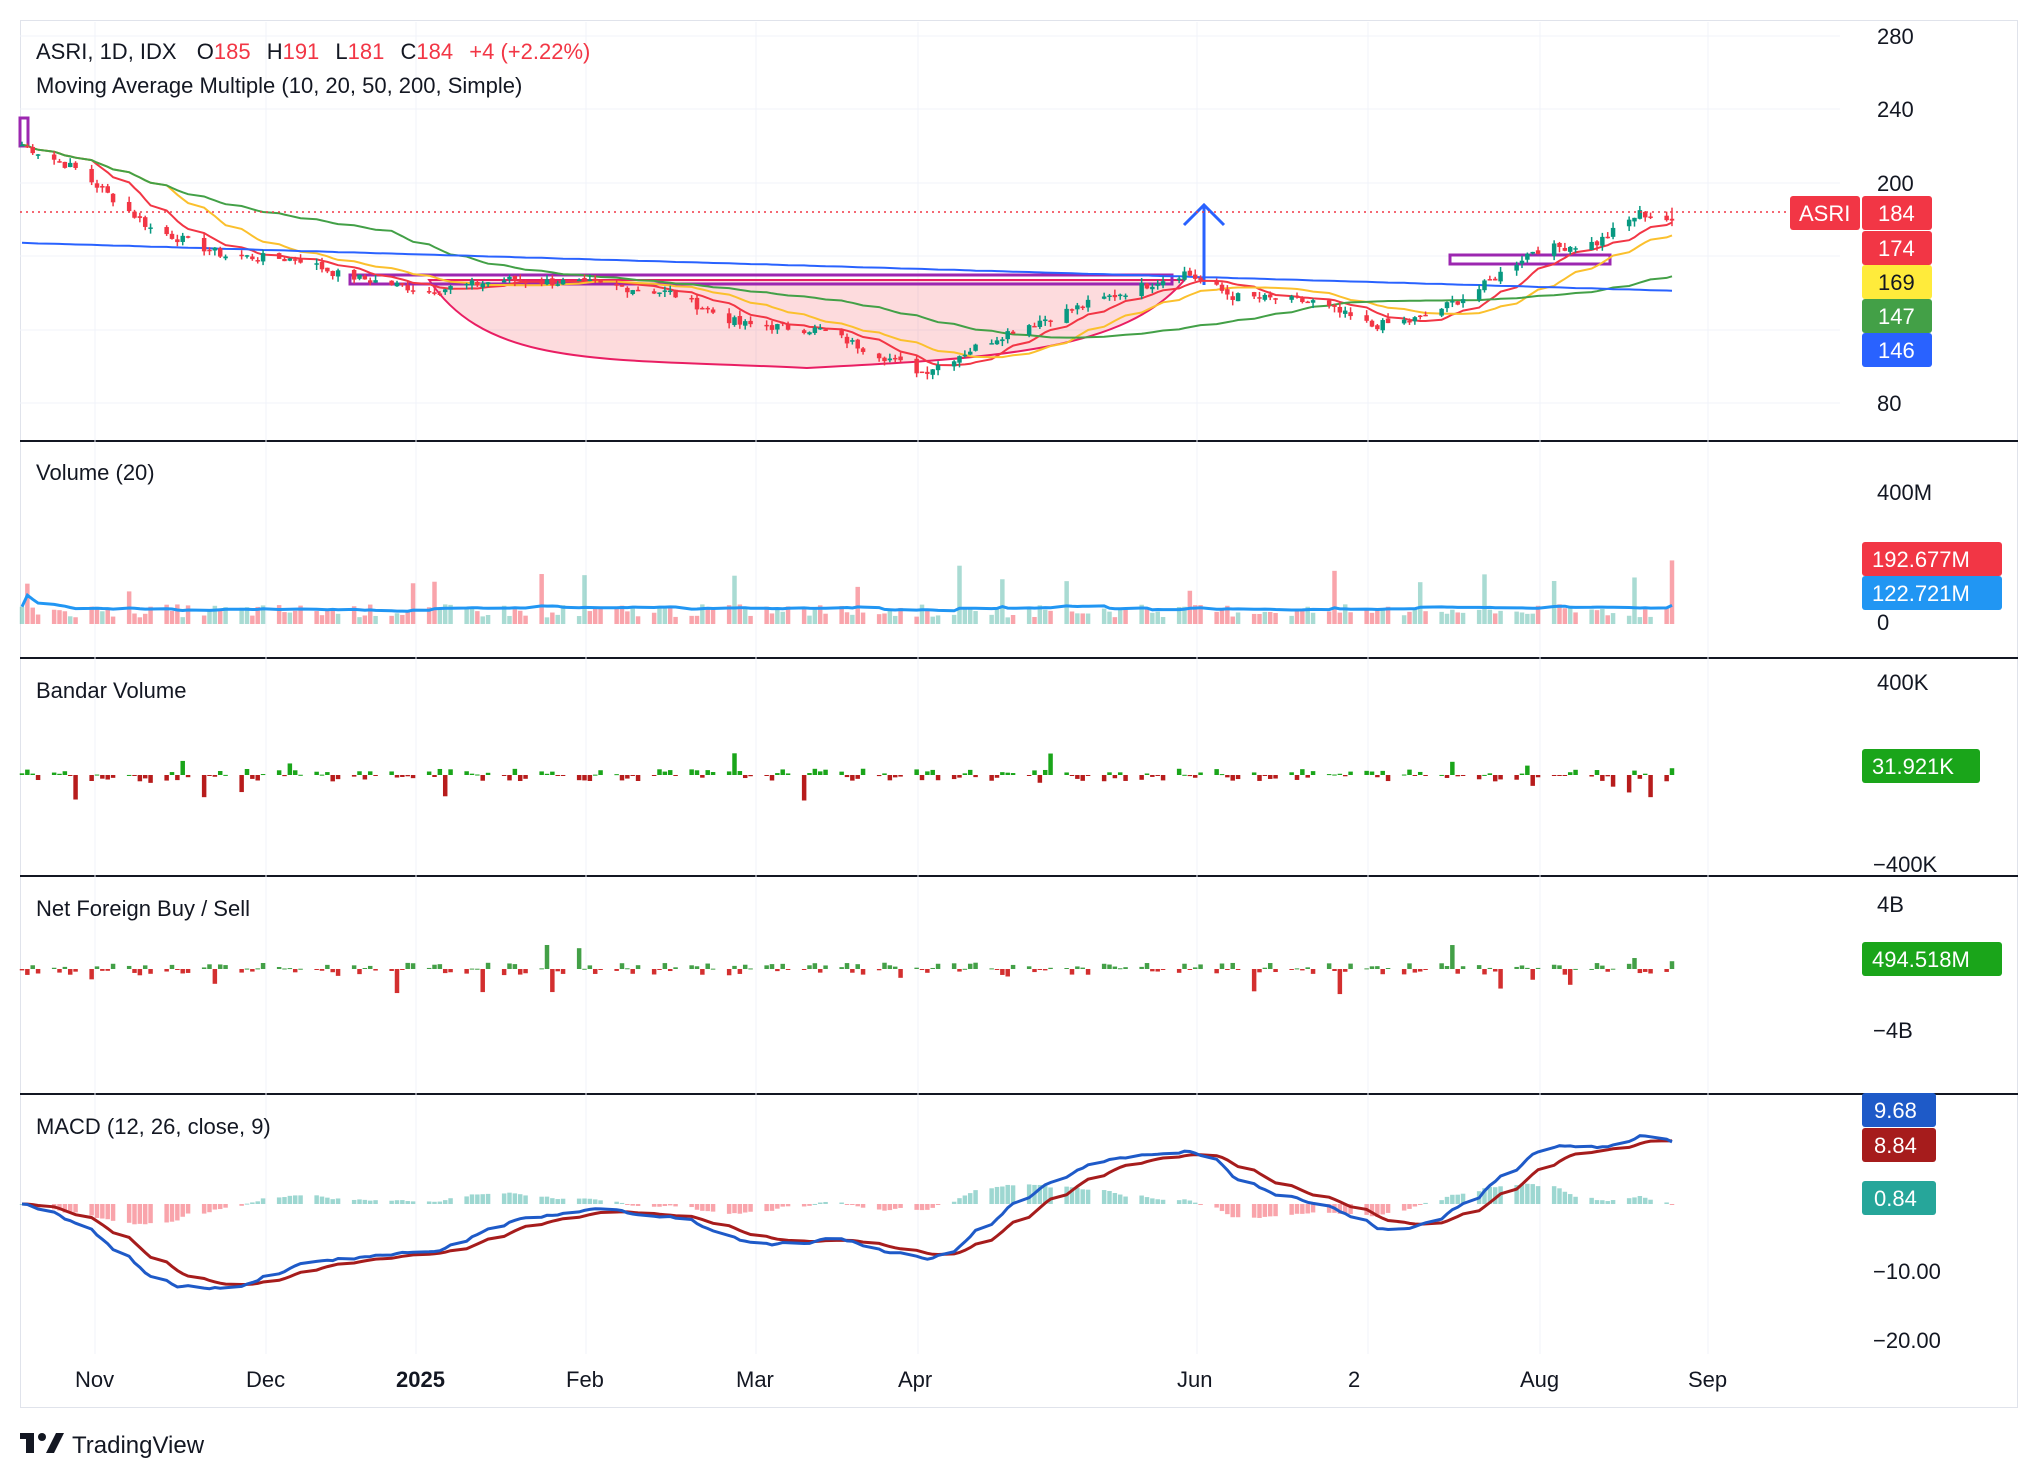  I want to click on price-tick: 200, so click(1895, 183).